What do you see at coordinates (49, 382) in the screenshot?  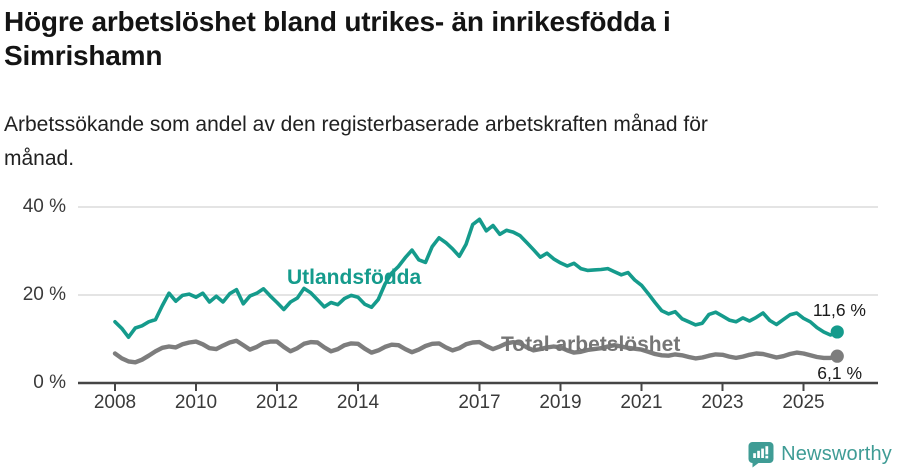 I see `y-axis-tick-label: 0 %` at bounding box center [49, 382].